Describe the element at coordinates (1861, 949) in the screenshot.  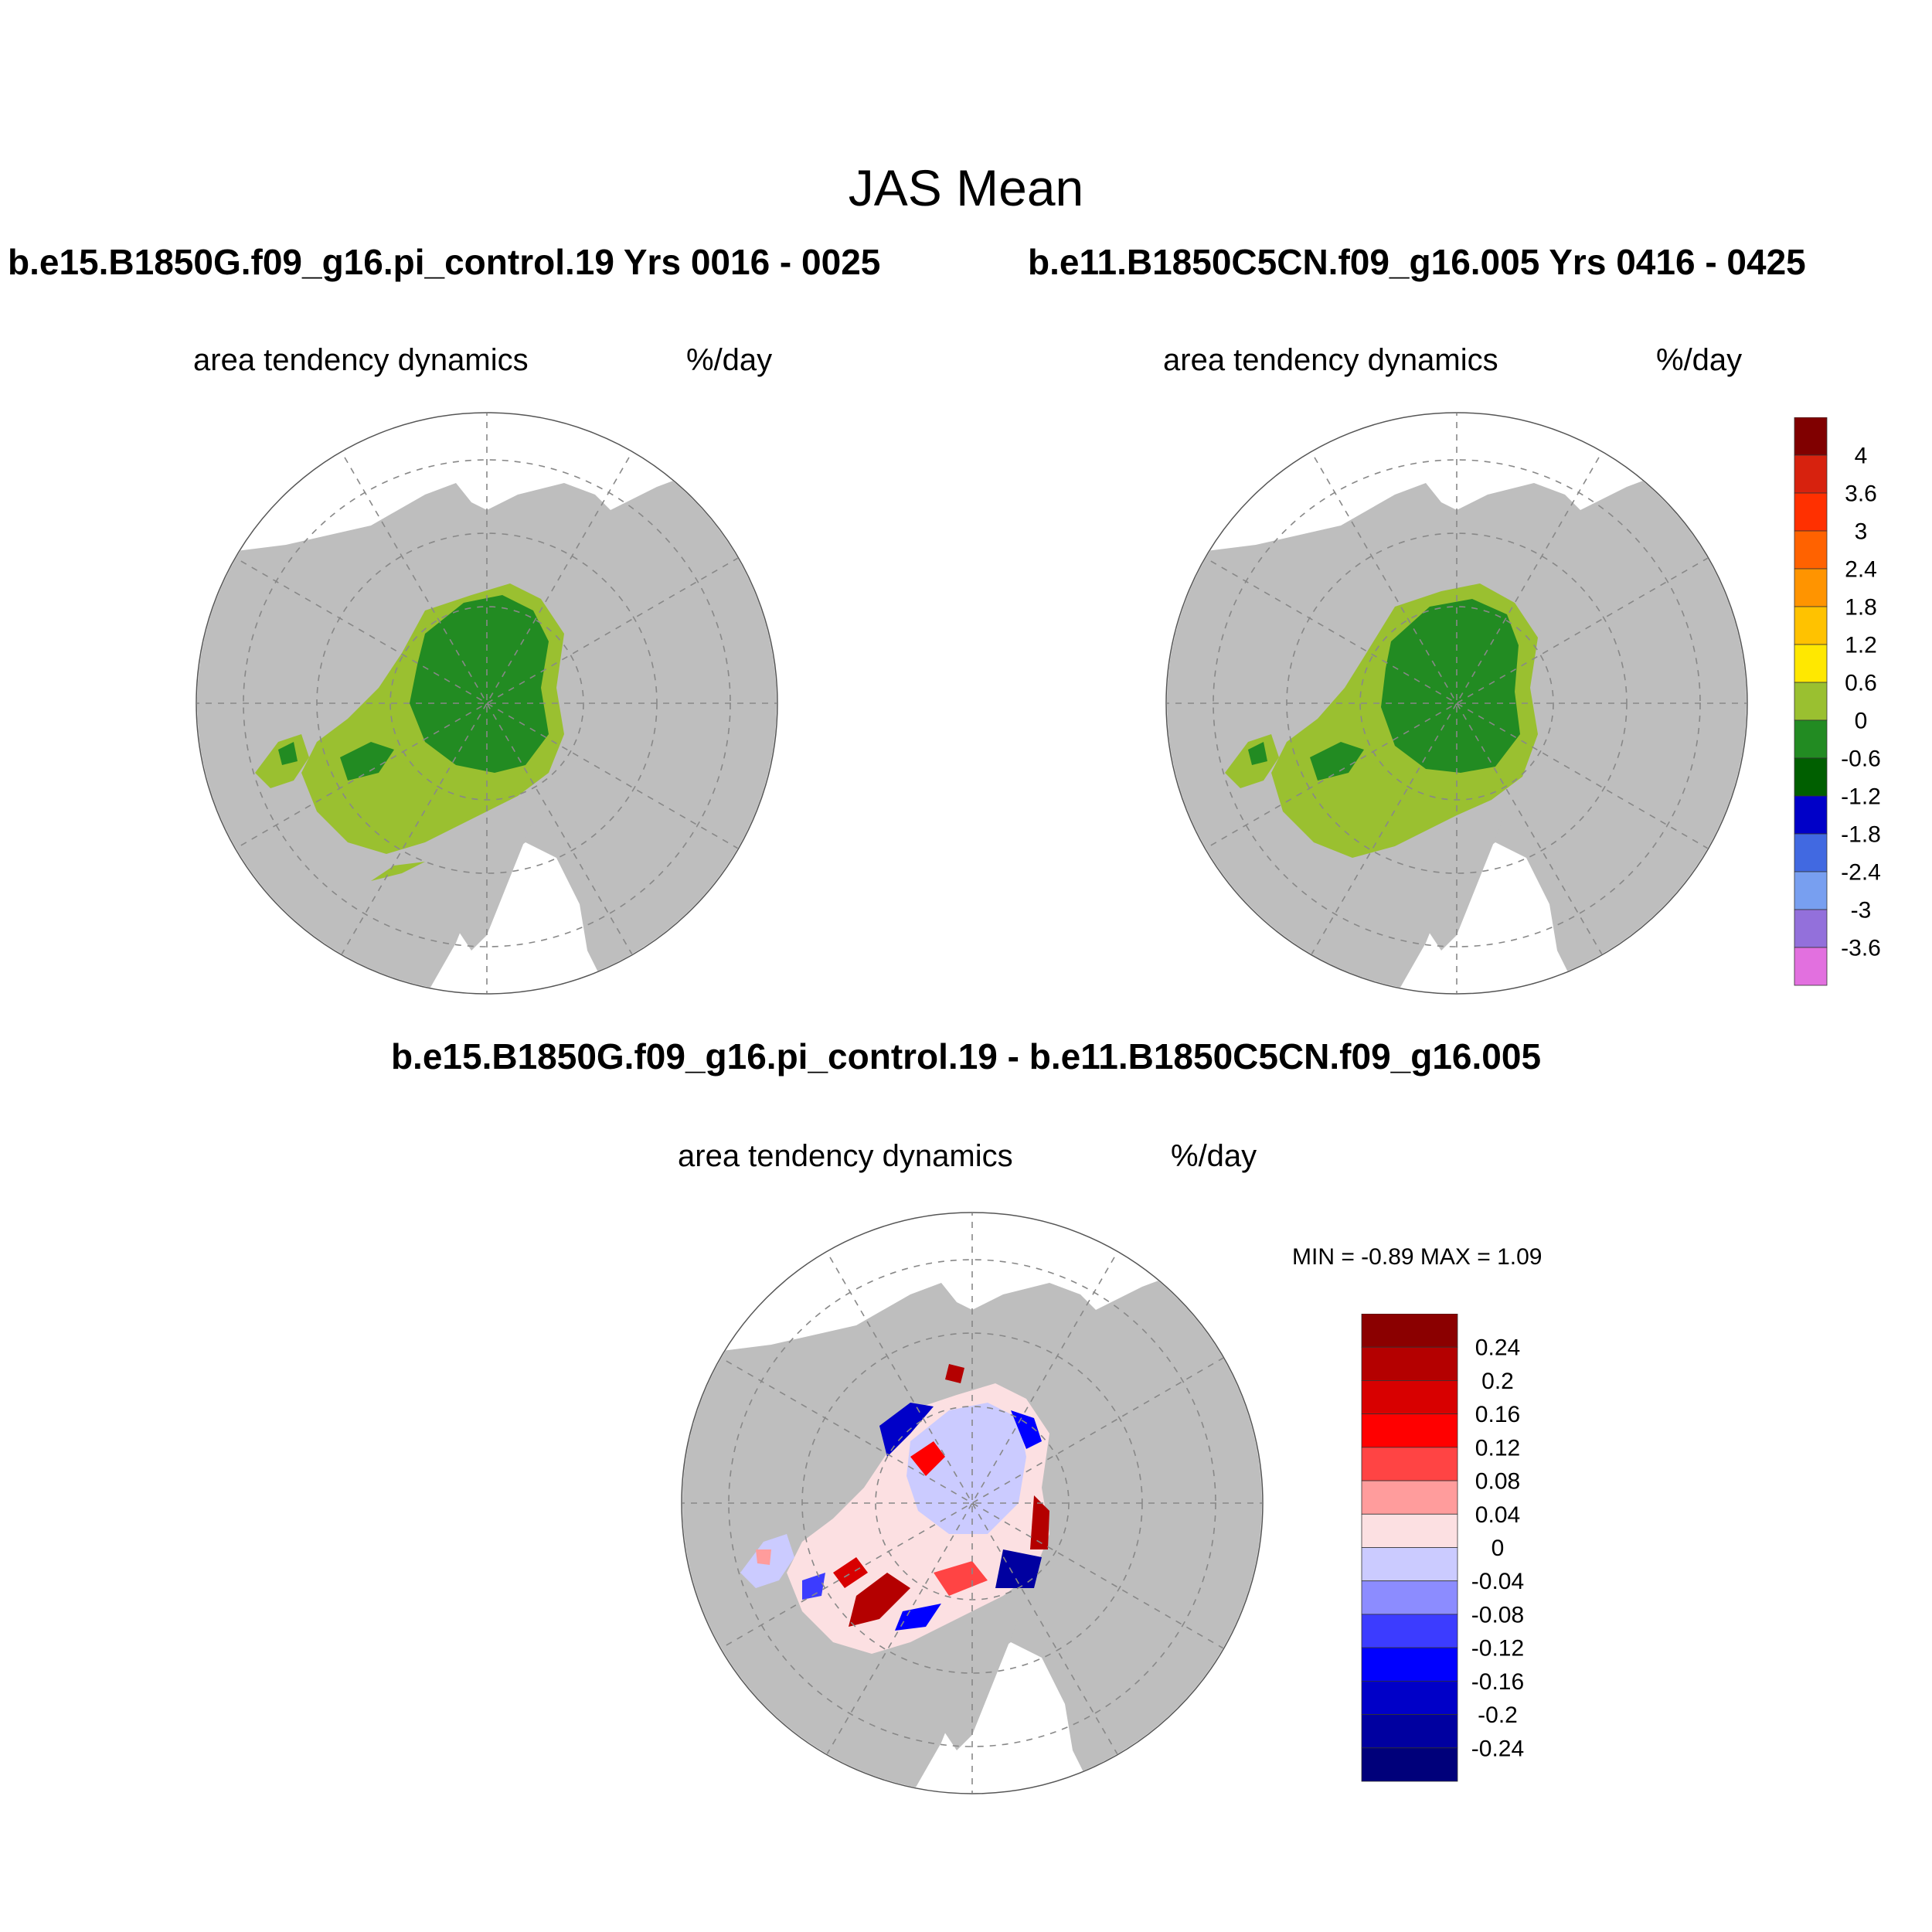
I see `colorbar-tick-label: -3.6` at that location.